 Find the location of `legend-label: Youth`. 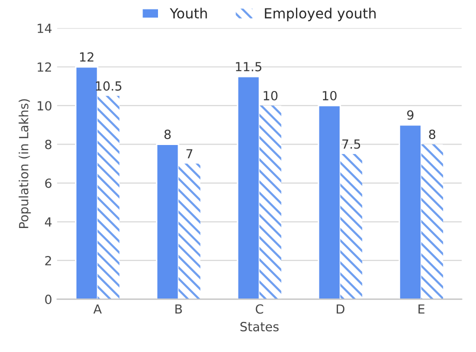

legend-label: Youth is located at coordinates (188, 13).